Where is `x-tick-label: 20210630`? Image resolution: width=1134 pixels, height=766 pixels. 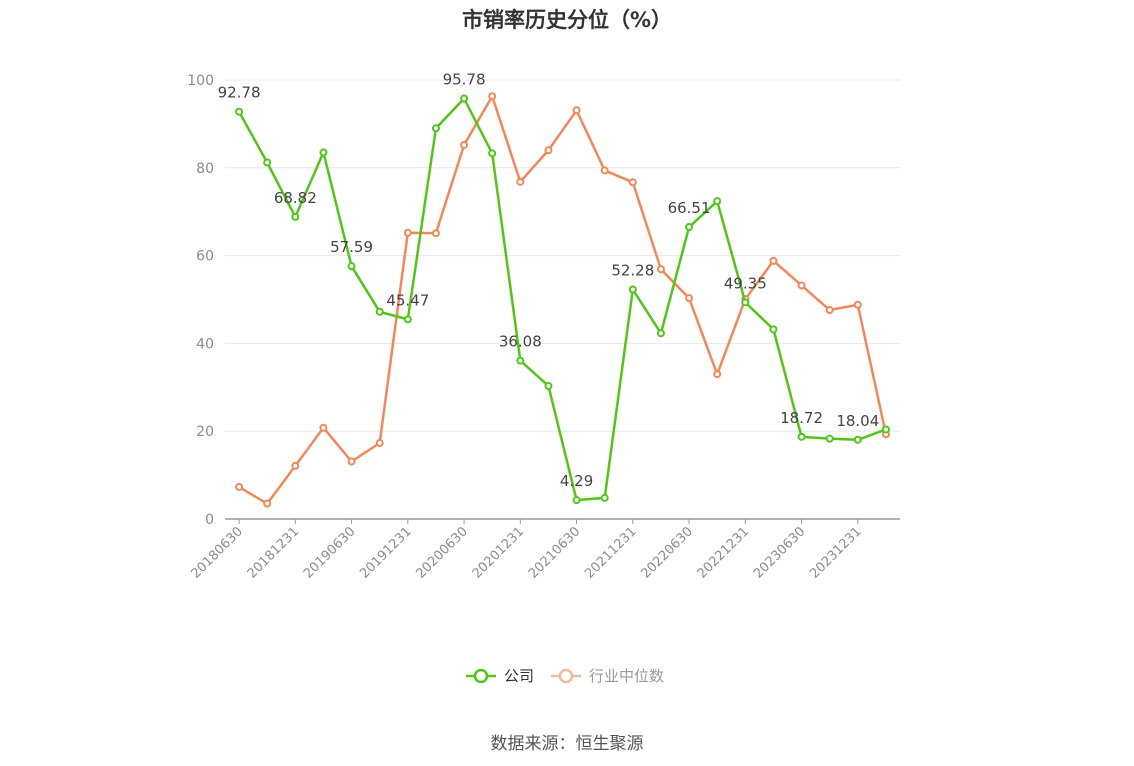 x-tick-label: 20210630 is located at coordinates (554, 552).